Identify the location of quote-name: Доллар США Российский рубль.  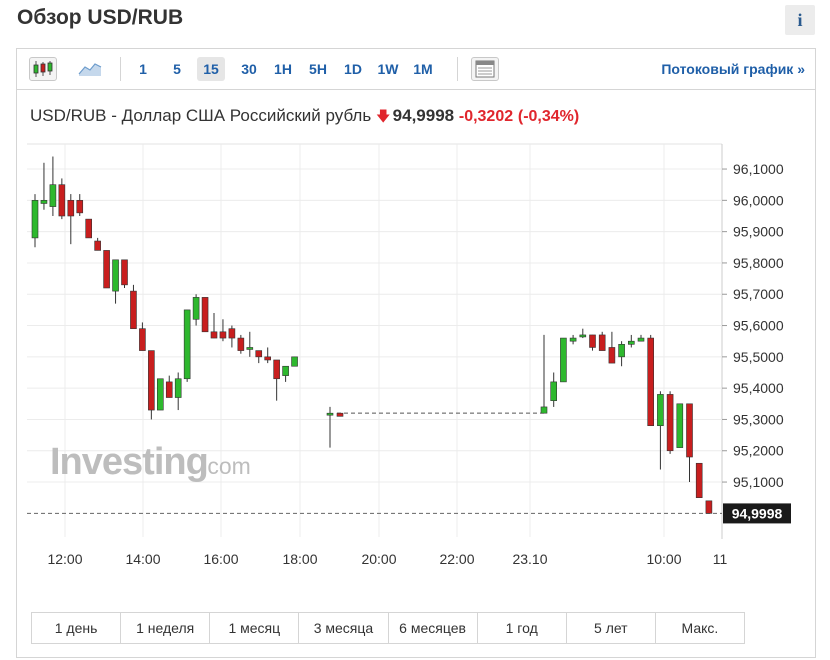
(246, 115).